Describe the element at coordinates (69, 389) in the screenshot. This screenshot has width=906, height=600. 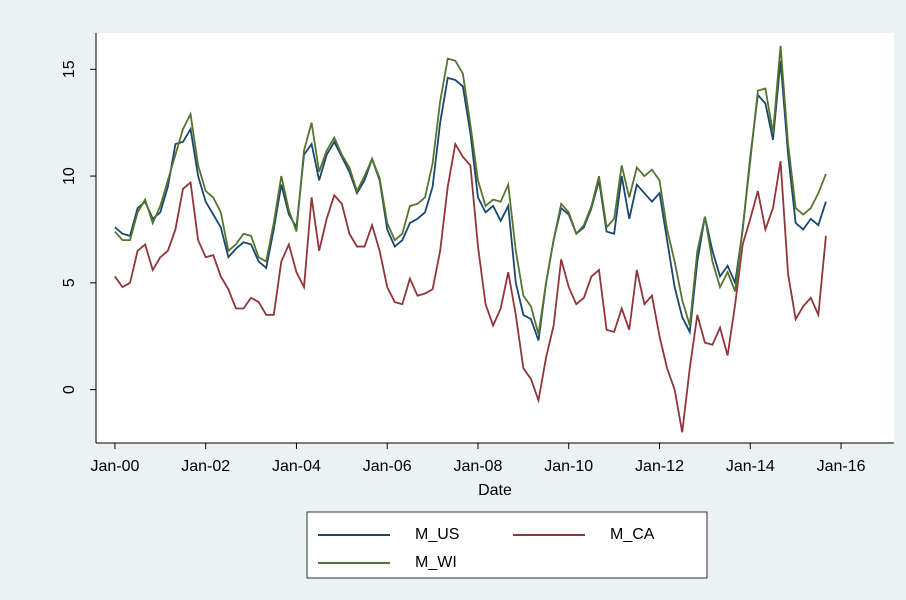
I see `y-tick-label: 0` at that location.